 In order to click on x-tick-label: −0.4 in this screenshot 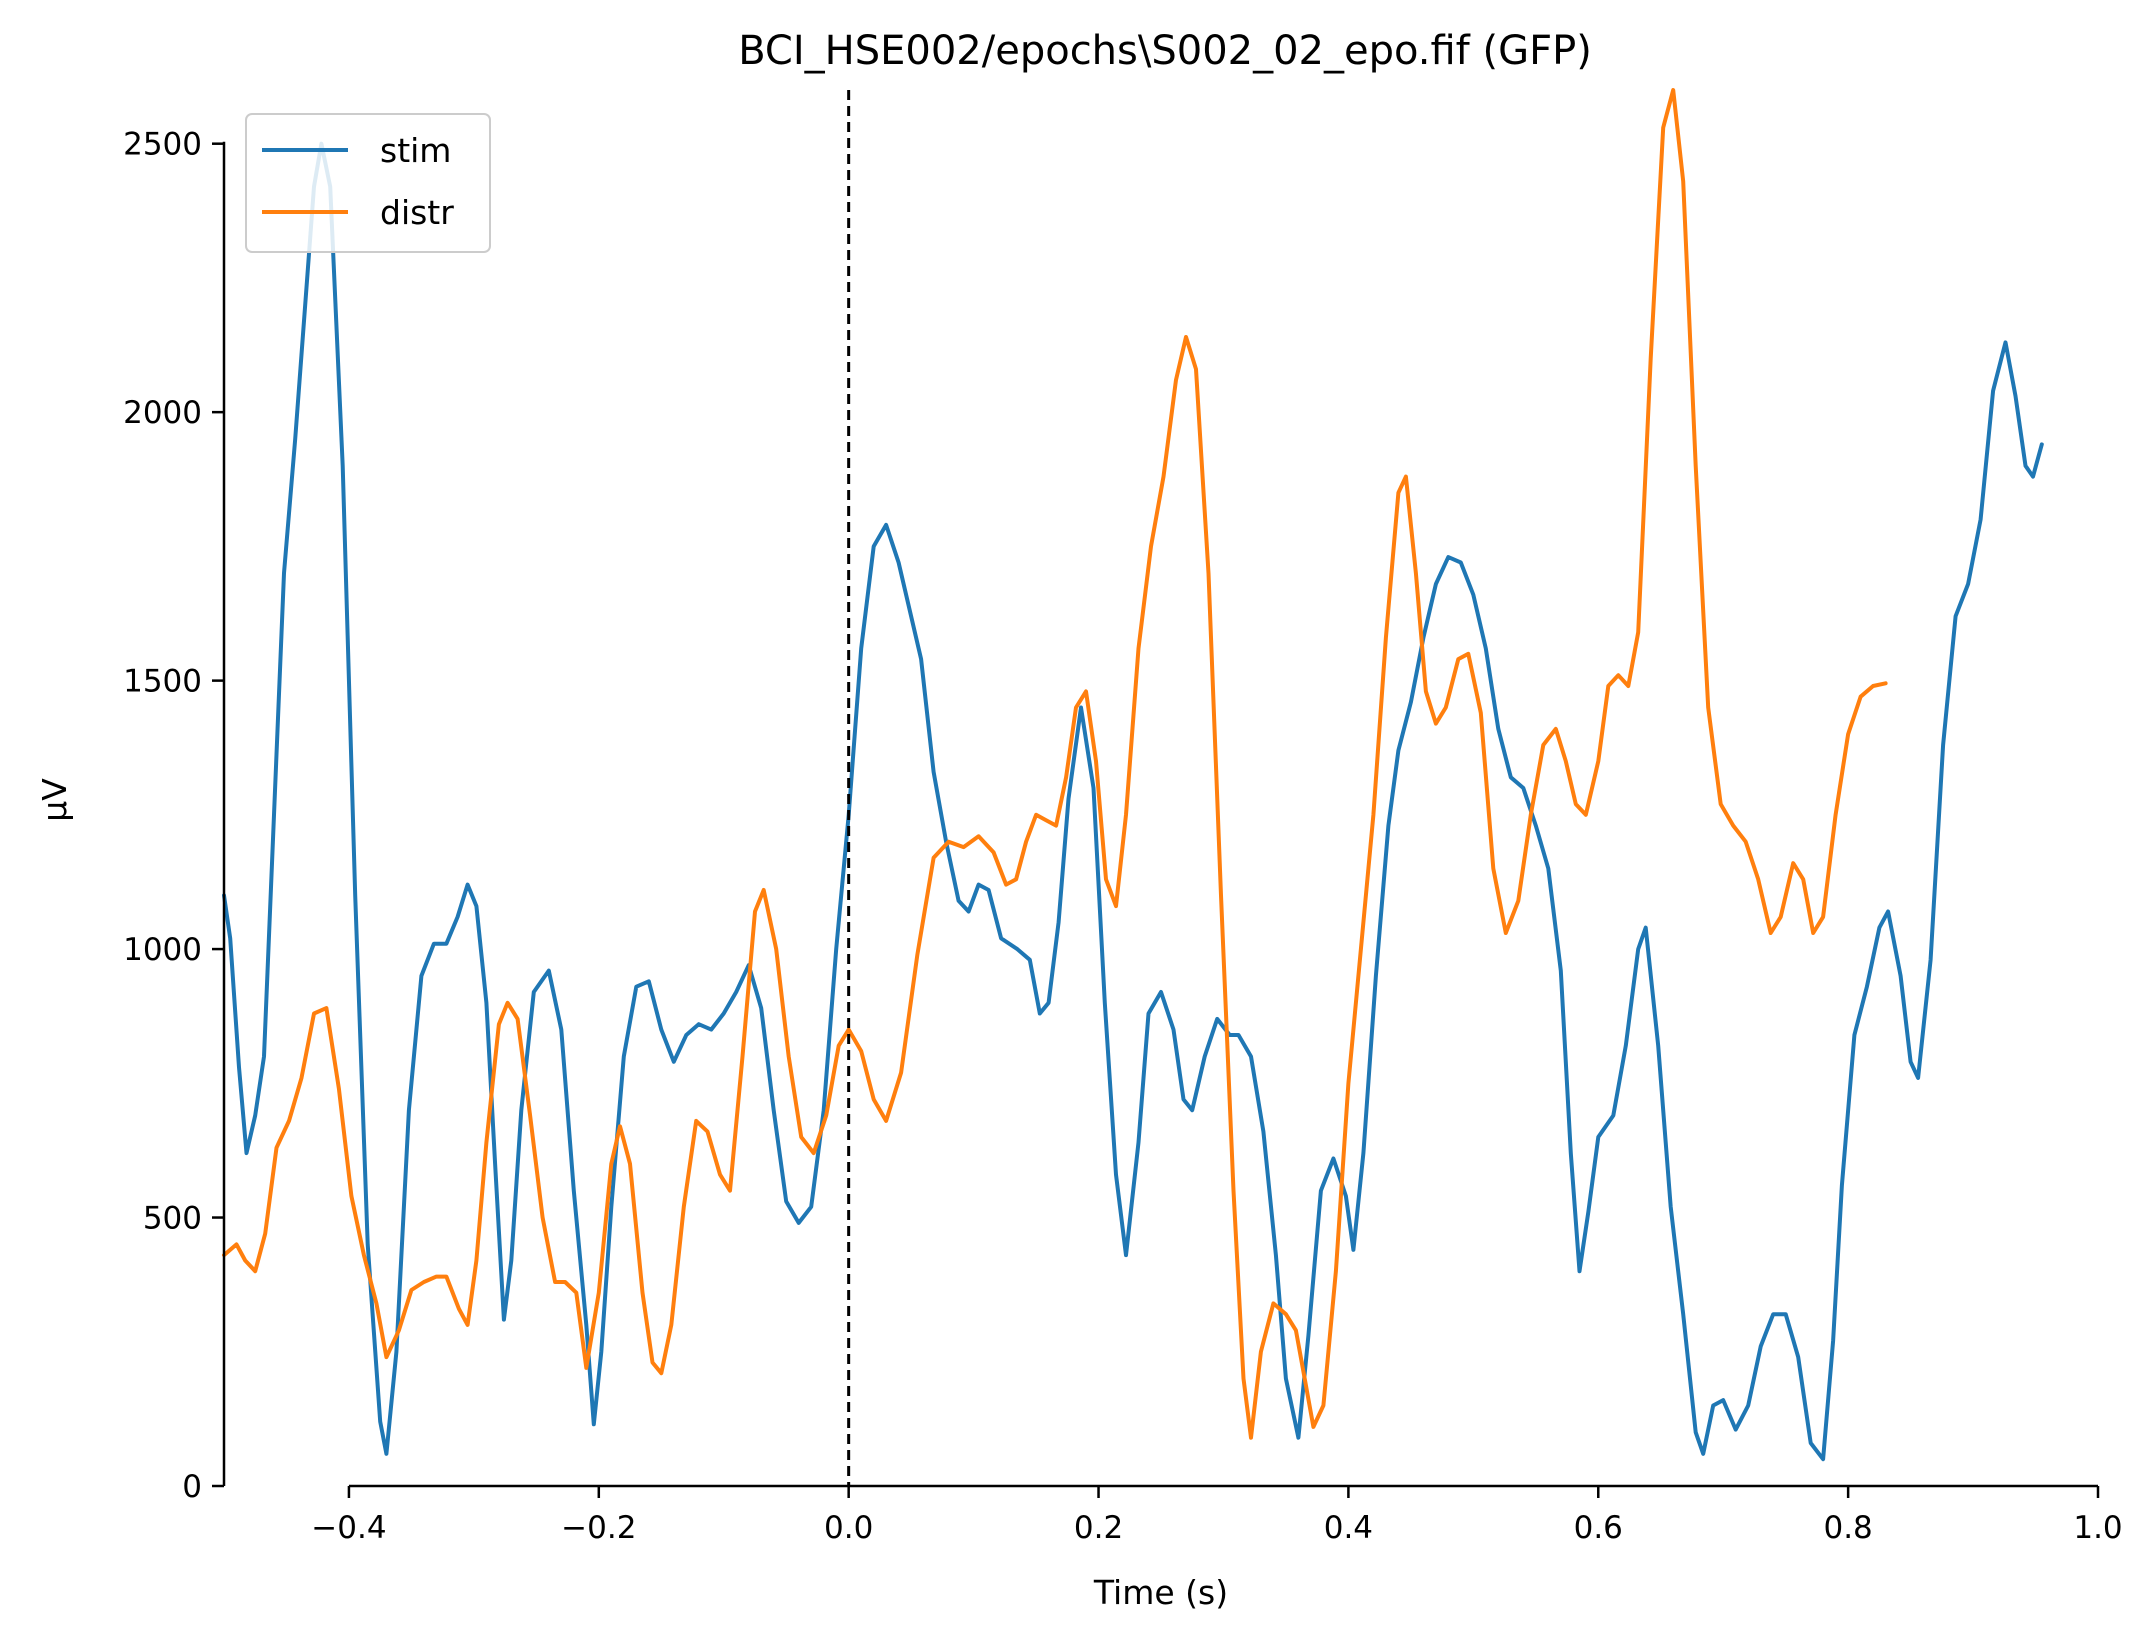, I will do `click(348, 1528)`.